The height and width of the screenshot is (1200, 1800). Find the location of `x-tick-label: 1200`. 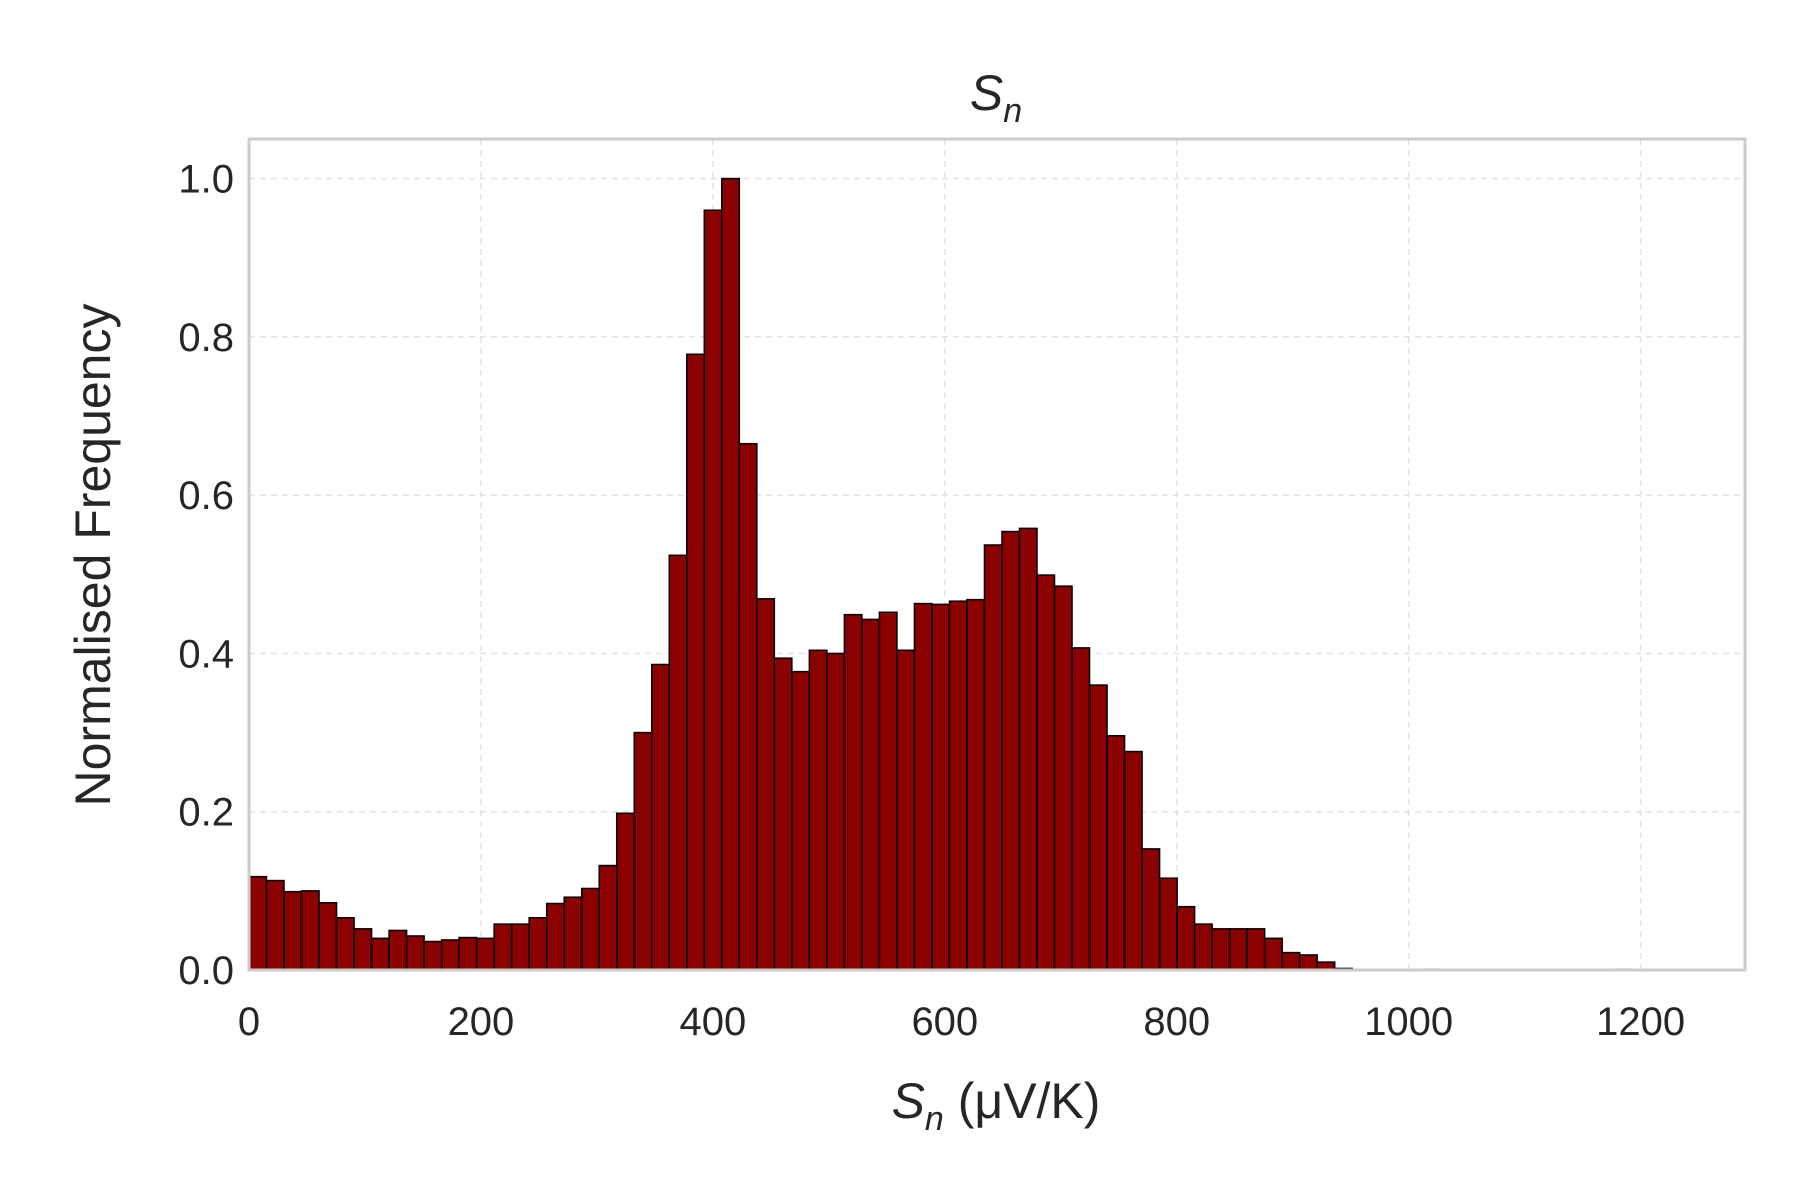

x-tick-label: 1200 is located at coordinates (1640, 1022).